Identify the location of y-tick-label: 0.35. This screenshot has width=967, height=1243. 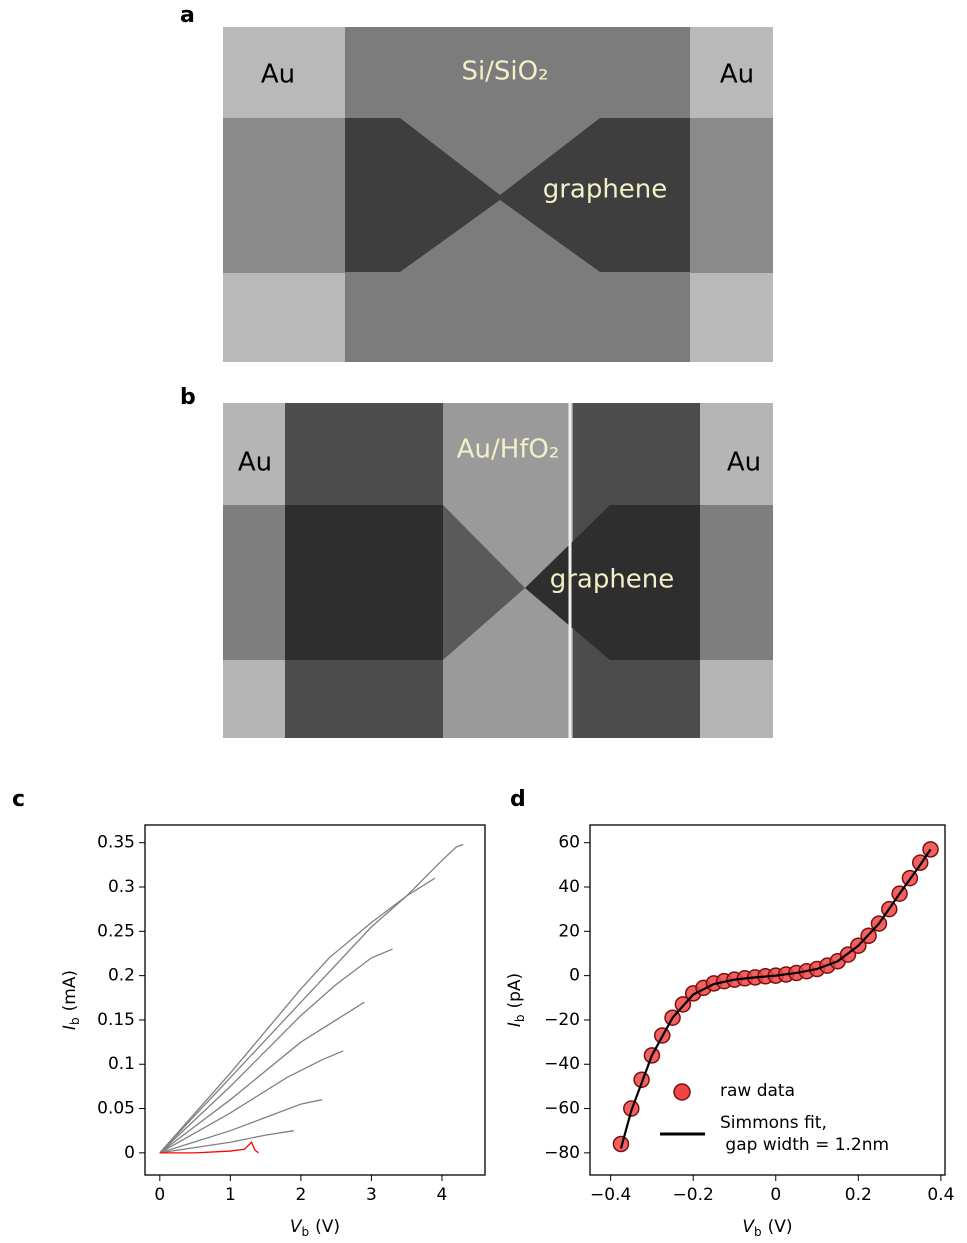
(116, 843).